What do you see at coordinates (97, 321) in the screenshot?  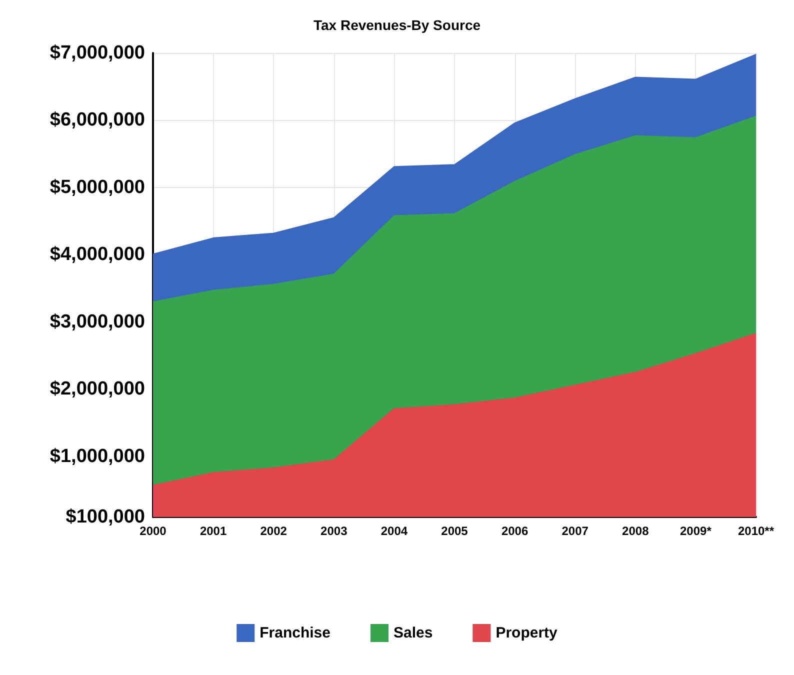 I see `y-tick-label: $3,000,000` at bounding box center [97, 321].